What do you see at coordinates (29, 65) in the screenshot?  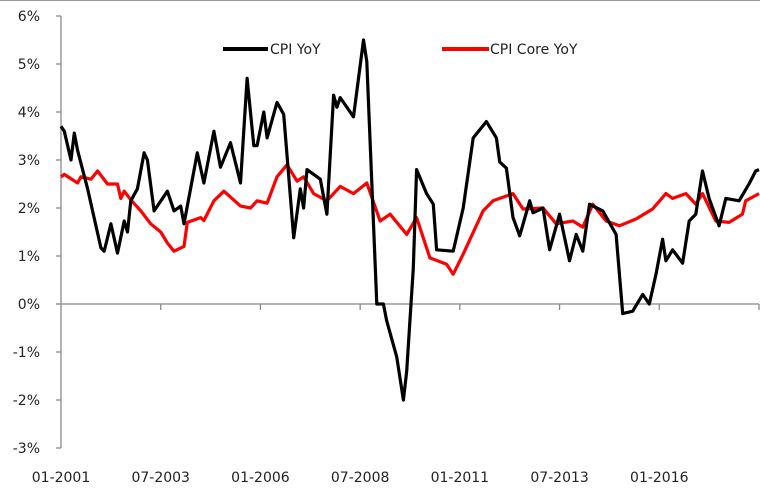 I see `y-tick-label: 5%` at bounding box center [29, 65].